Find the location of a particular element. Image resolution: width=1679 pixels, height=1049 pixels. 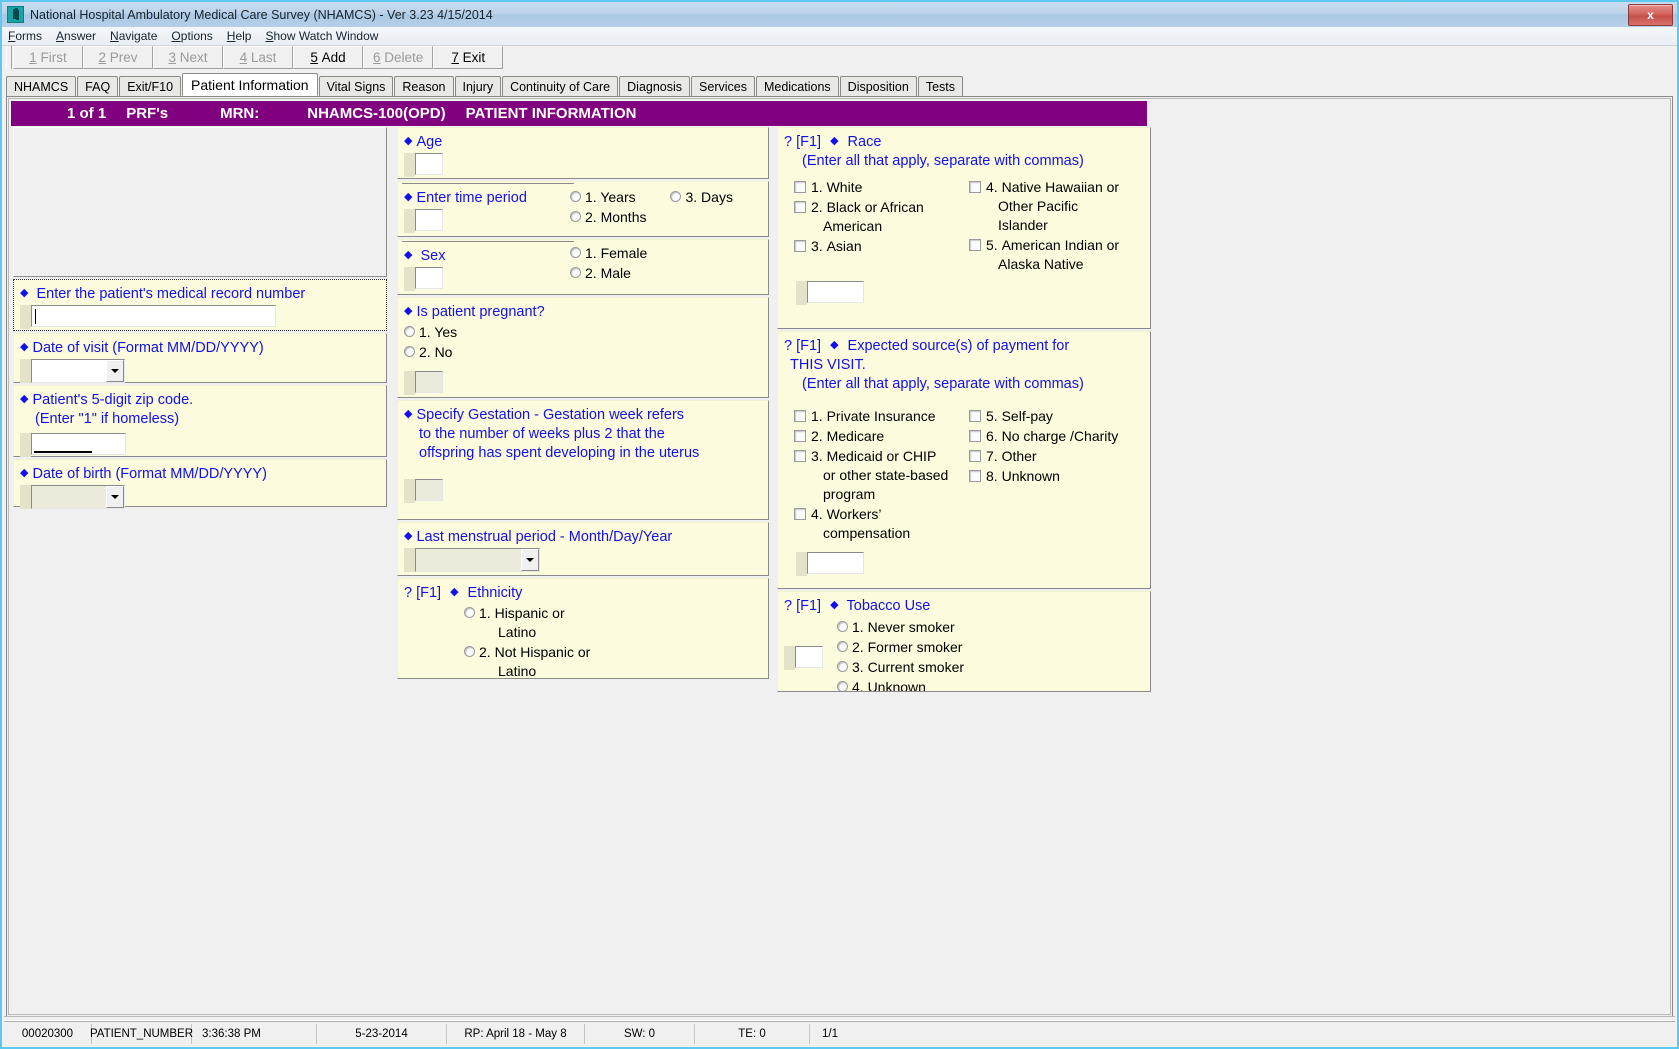

input-medical-record-number is located at coordinates (153, 316).